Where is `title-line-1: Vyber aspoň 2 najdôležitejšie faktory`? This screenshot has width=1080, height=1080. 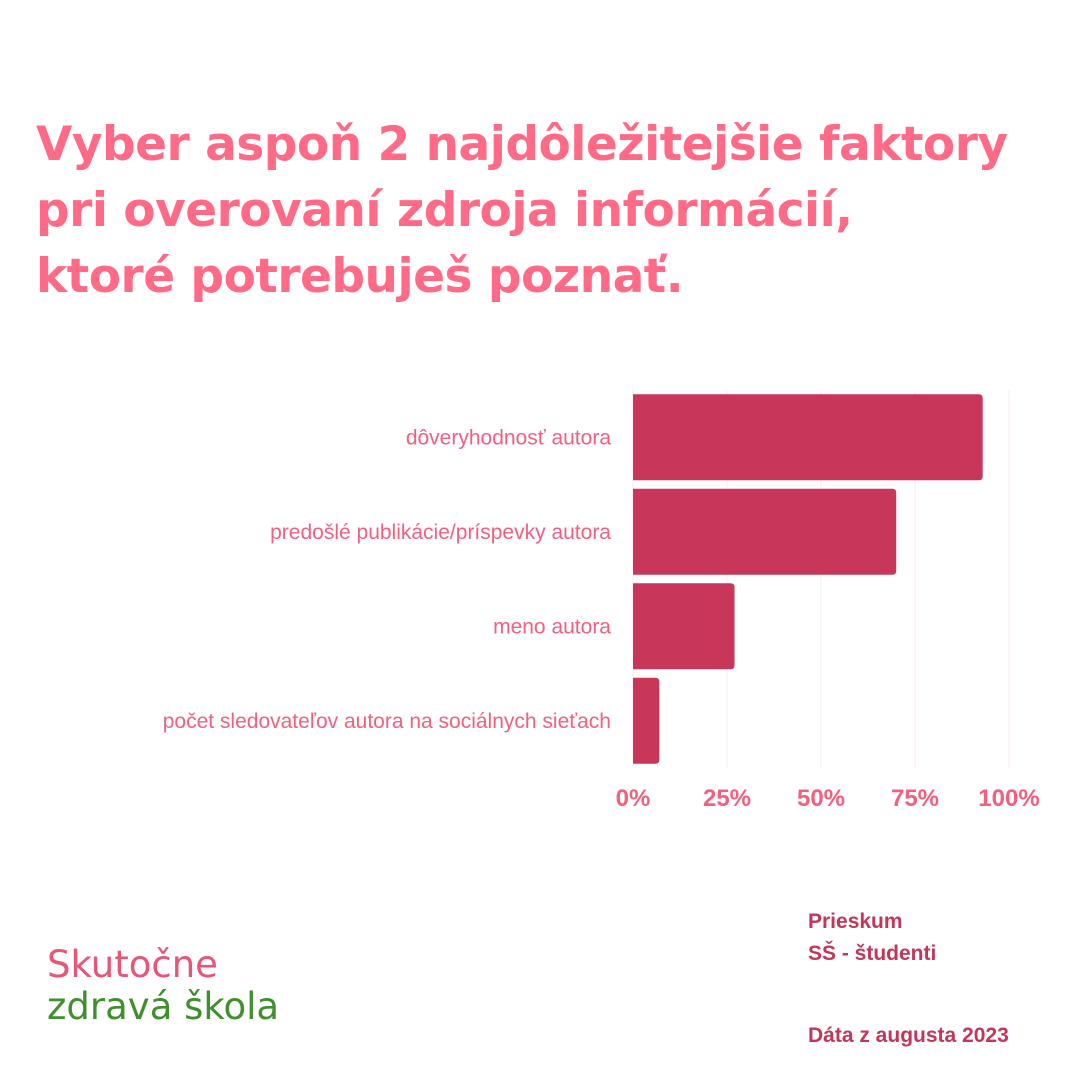 title-line-1: Vyber aspoň 2 najdôležitejšie faktory is located at coordinates (522, 144).